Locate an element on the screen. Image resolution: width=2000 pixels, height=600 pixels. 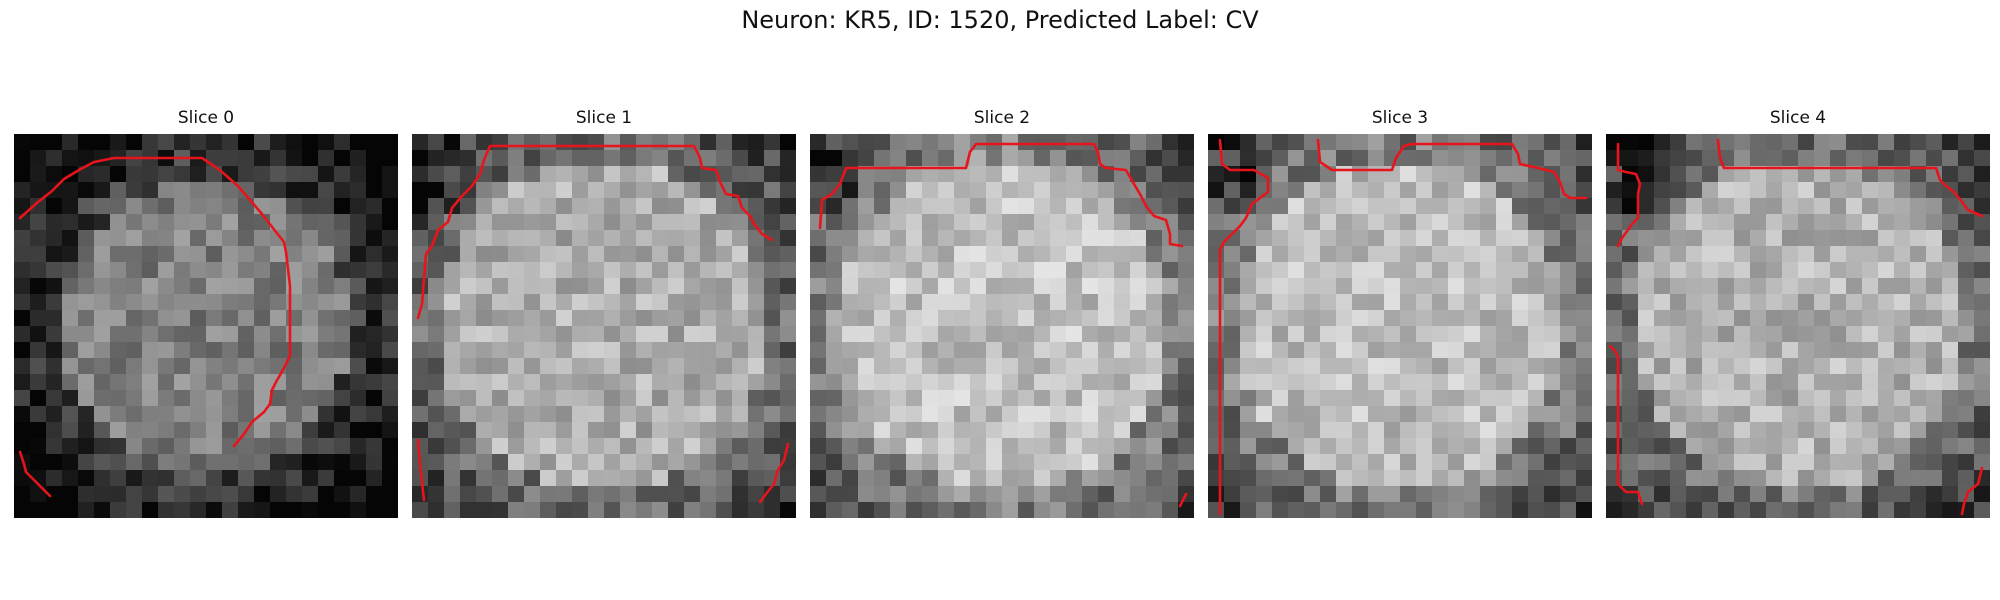
slice-panel-1: Slice 1 is located at coordinates (604, 315).